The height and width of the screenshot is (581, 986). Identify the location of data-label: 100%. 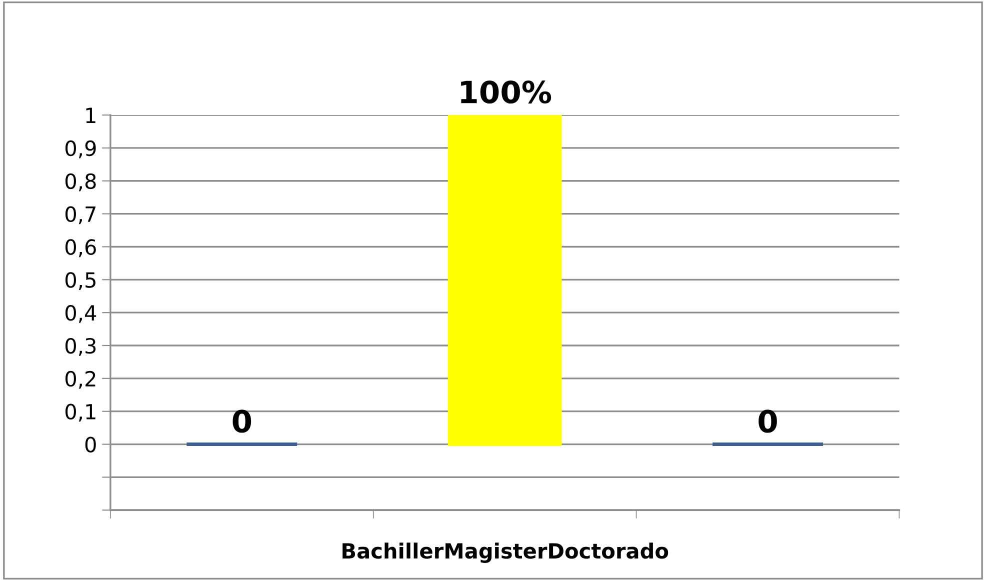
(506, 92).